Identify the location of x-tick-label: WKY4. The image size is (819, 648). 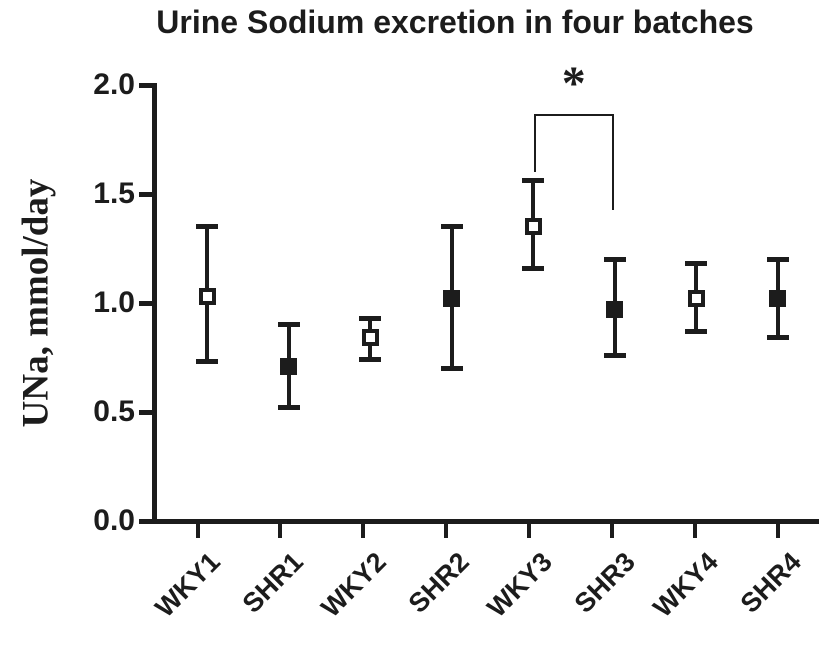
(685, 584).